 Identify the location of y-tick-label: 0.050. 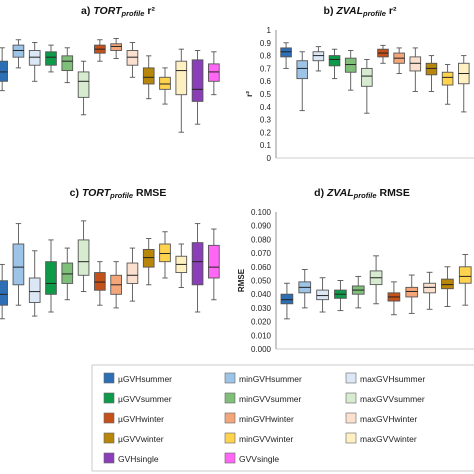
(261, 281).